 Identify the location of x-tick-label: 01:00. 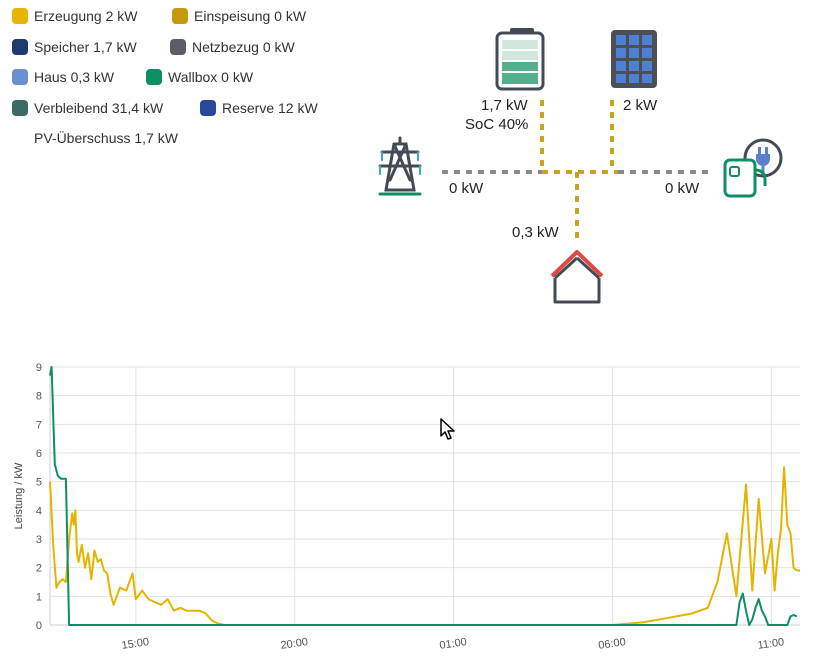
(453, 644).